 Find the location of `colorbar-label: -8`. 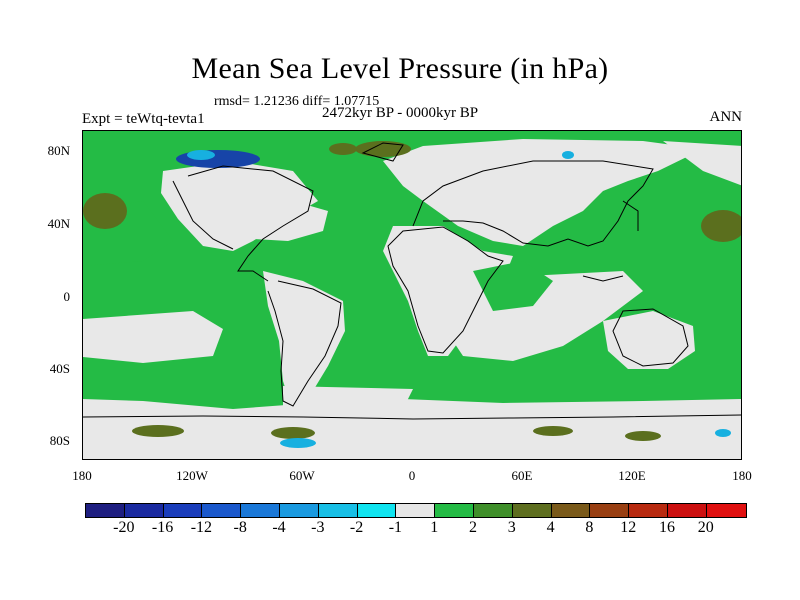

colorbar-label: -8 is located at coordinates (240, 527).